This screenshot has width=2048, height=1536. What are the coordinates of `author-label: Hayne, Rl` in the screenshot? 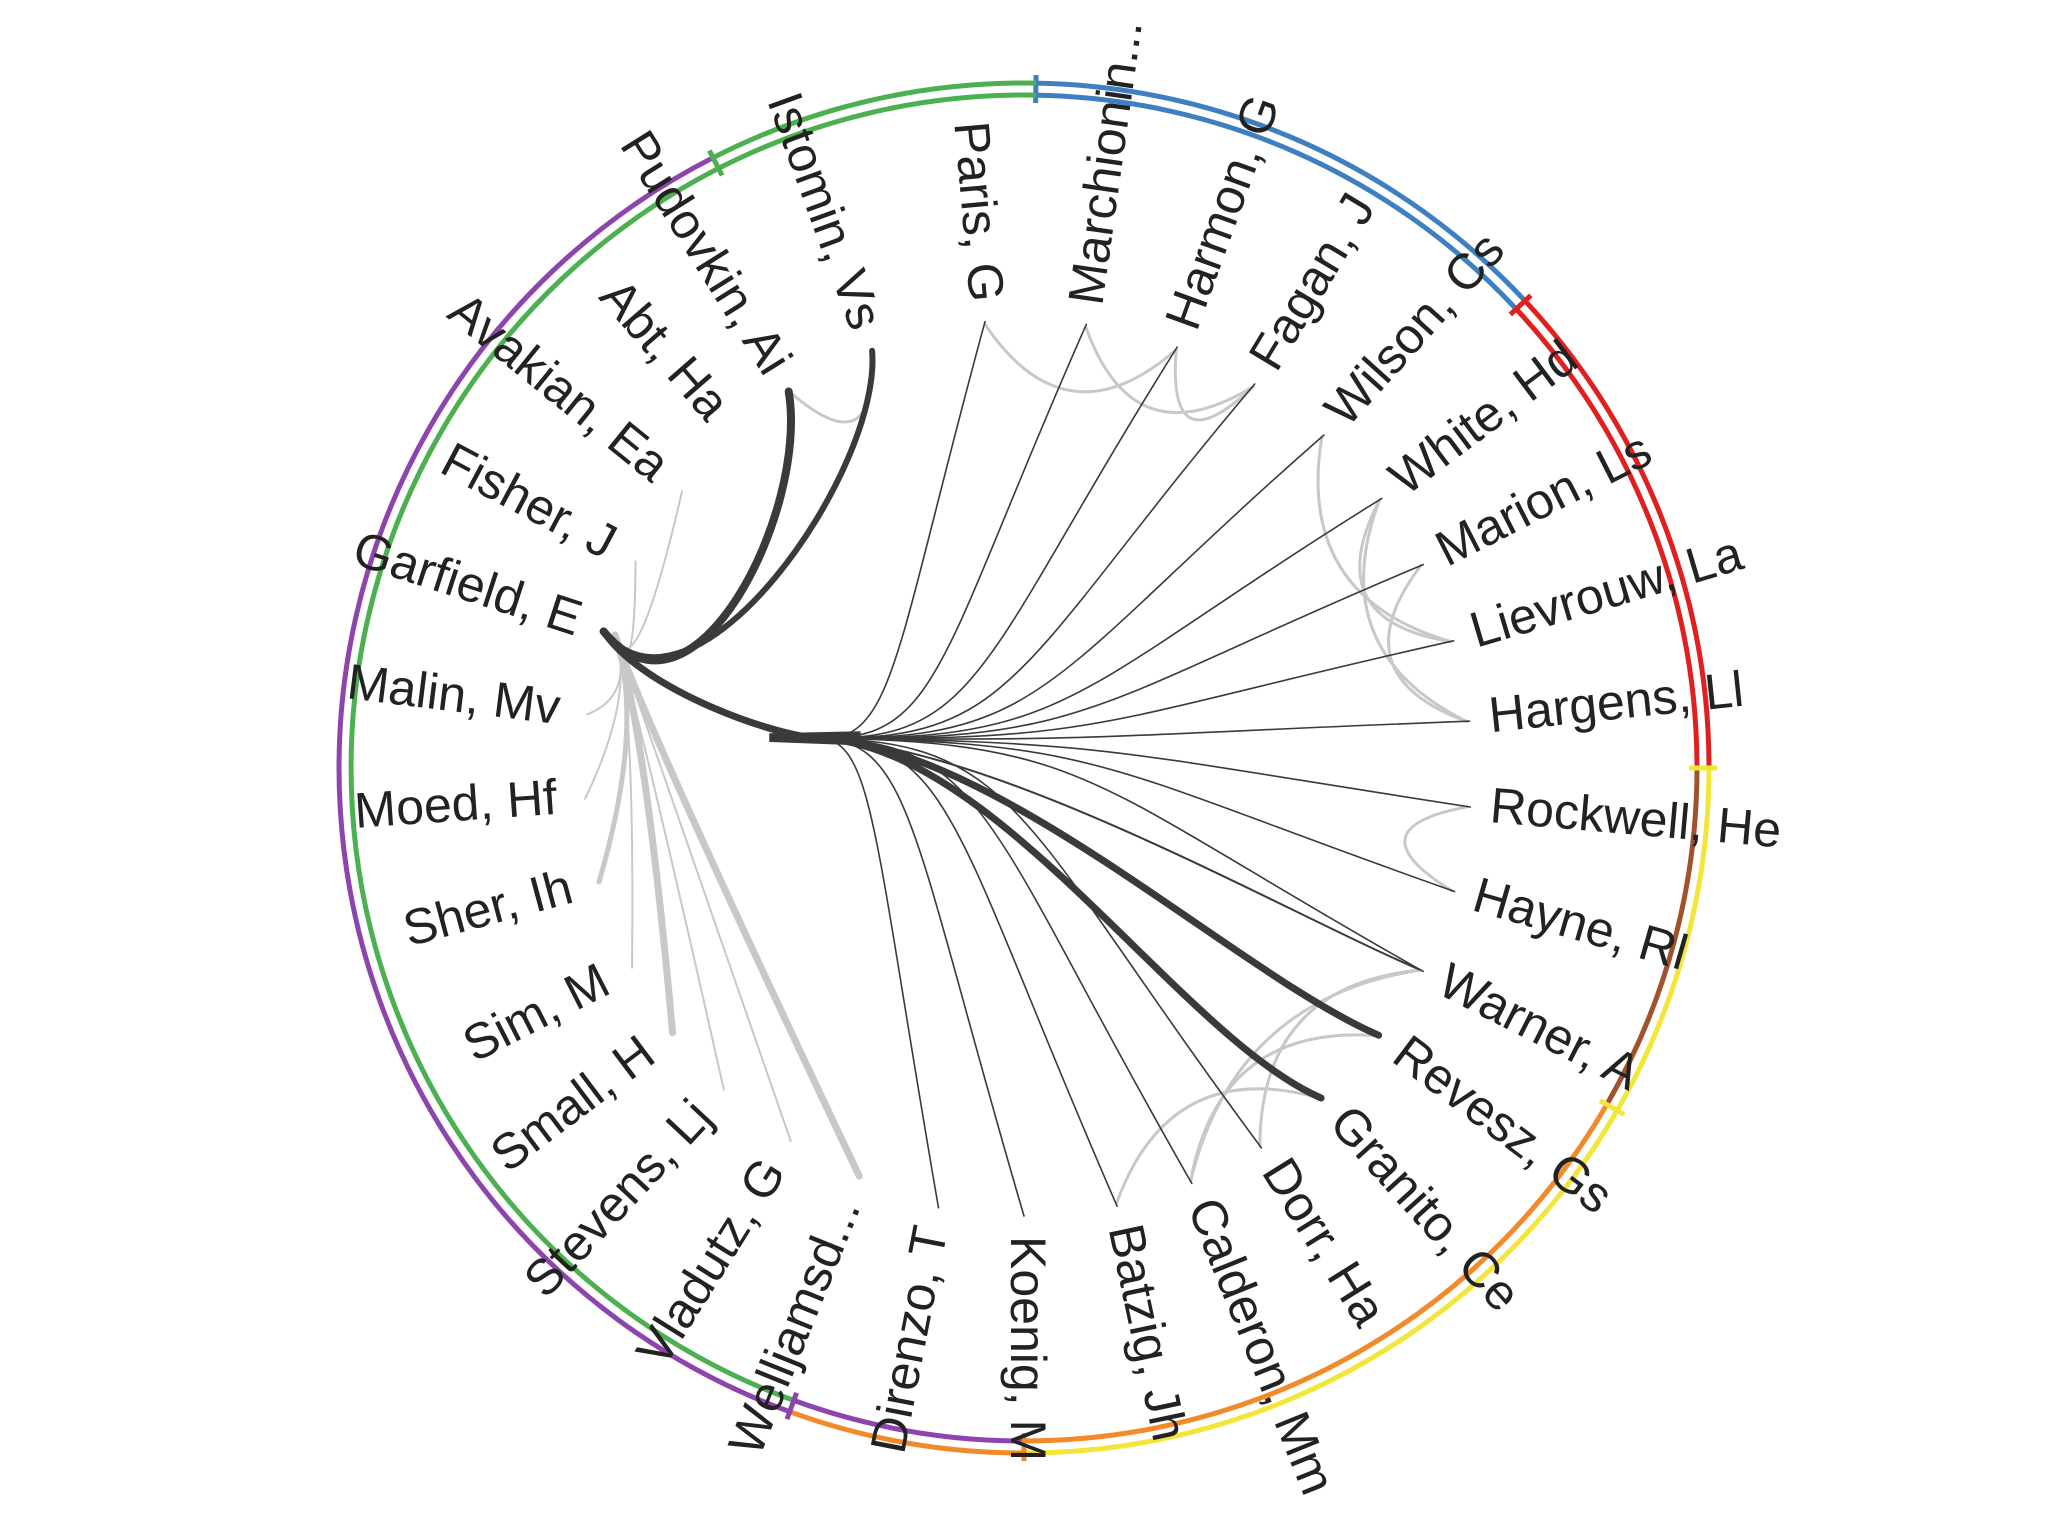 It's located at (1580, 923).